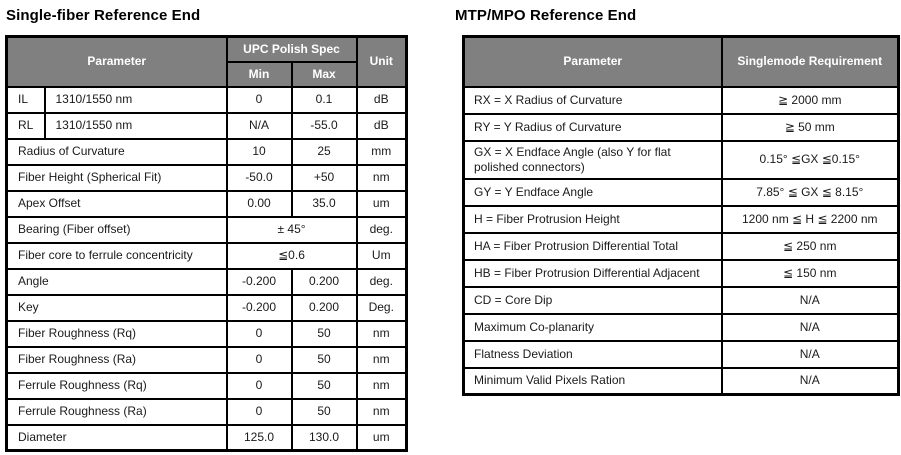 The height and width of the screenshot is (455, 901). What do you see at coordinates (116, 281) in the screenshot?
I see `parameter-cell: Angle` at bounding box center [116, 281].